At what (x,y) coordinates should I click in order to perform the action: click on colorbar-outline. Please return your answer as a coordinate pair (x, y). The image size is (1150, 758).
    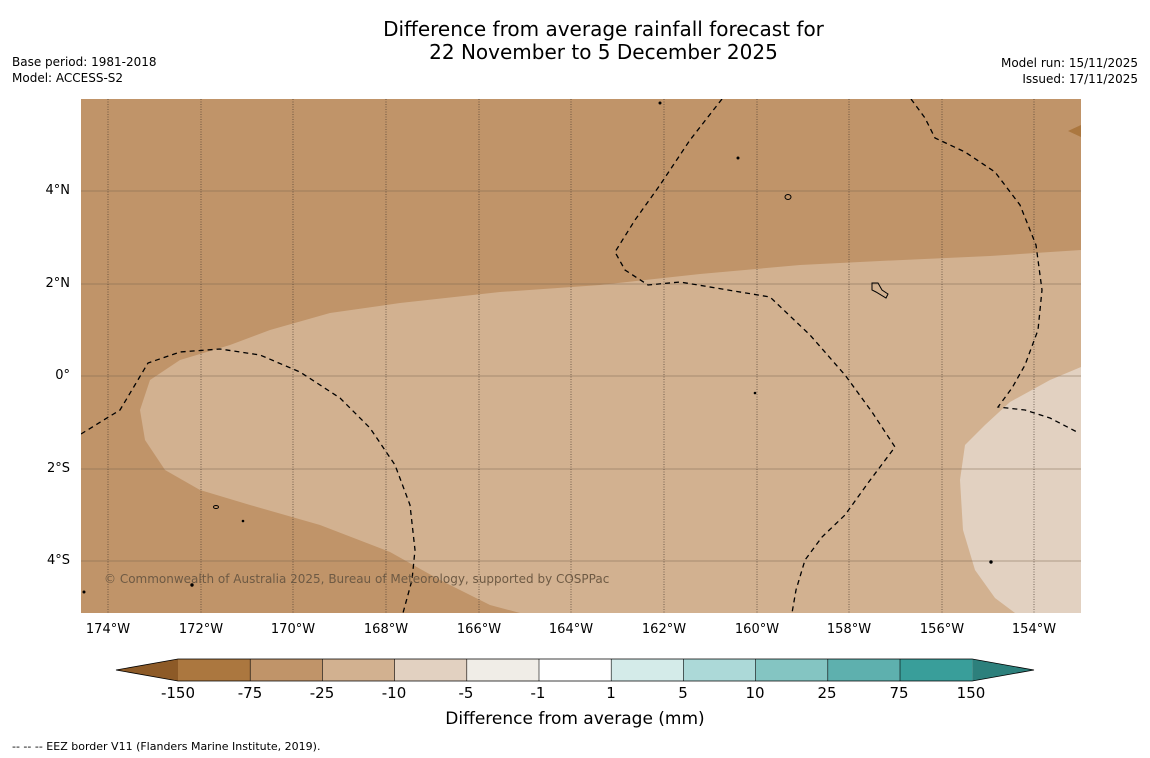
    Looking at the image, I should click on (575, 670).